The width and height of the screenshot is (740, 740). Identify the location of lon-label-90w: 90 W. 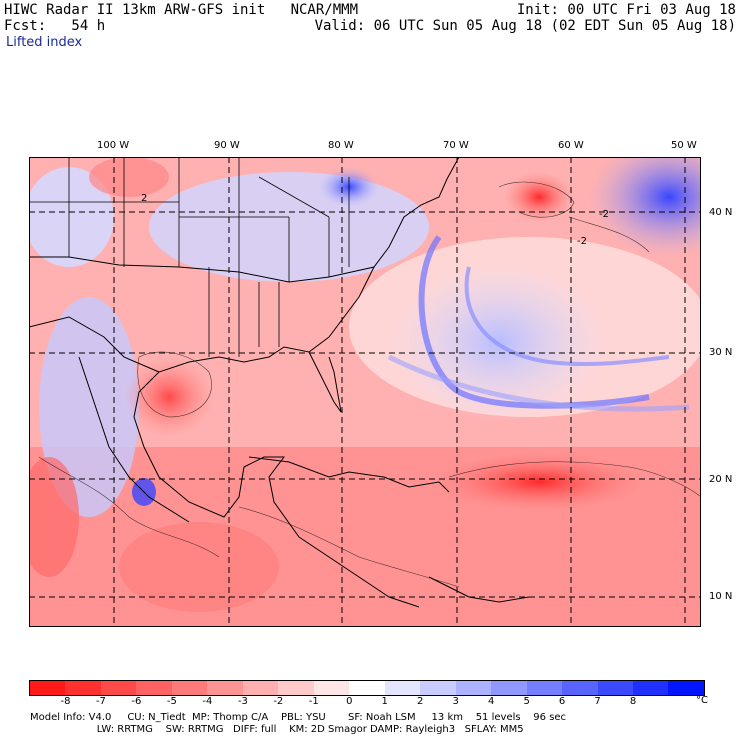
(227, 145).